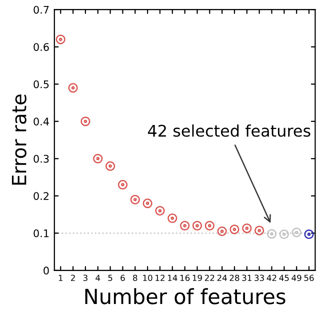 Image resolution: width=320 pixels, height=320 pixels. I want to click on x-tick-label: 22, so click(209, 277).